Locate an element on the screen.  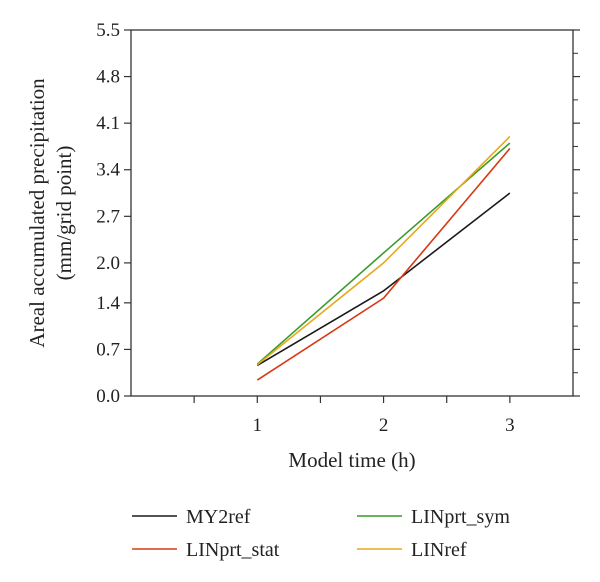
y-tick-label: 3.4 is located at coordinates (108, 170).